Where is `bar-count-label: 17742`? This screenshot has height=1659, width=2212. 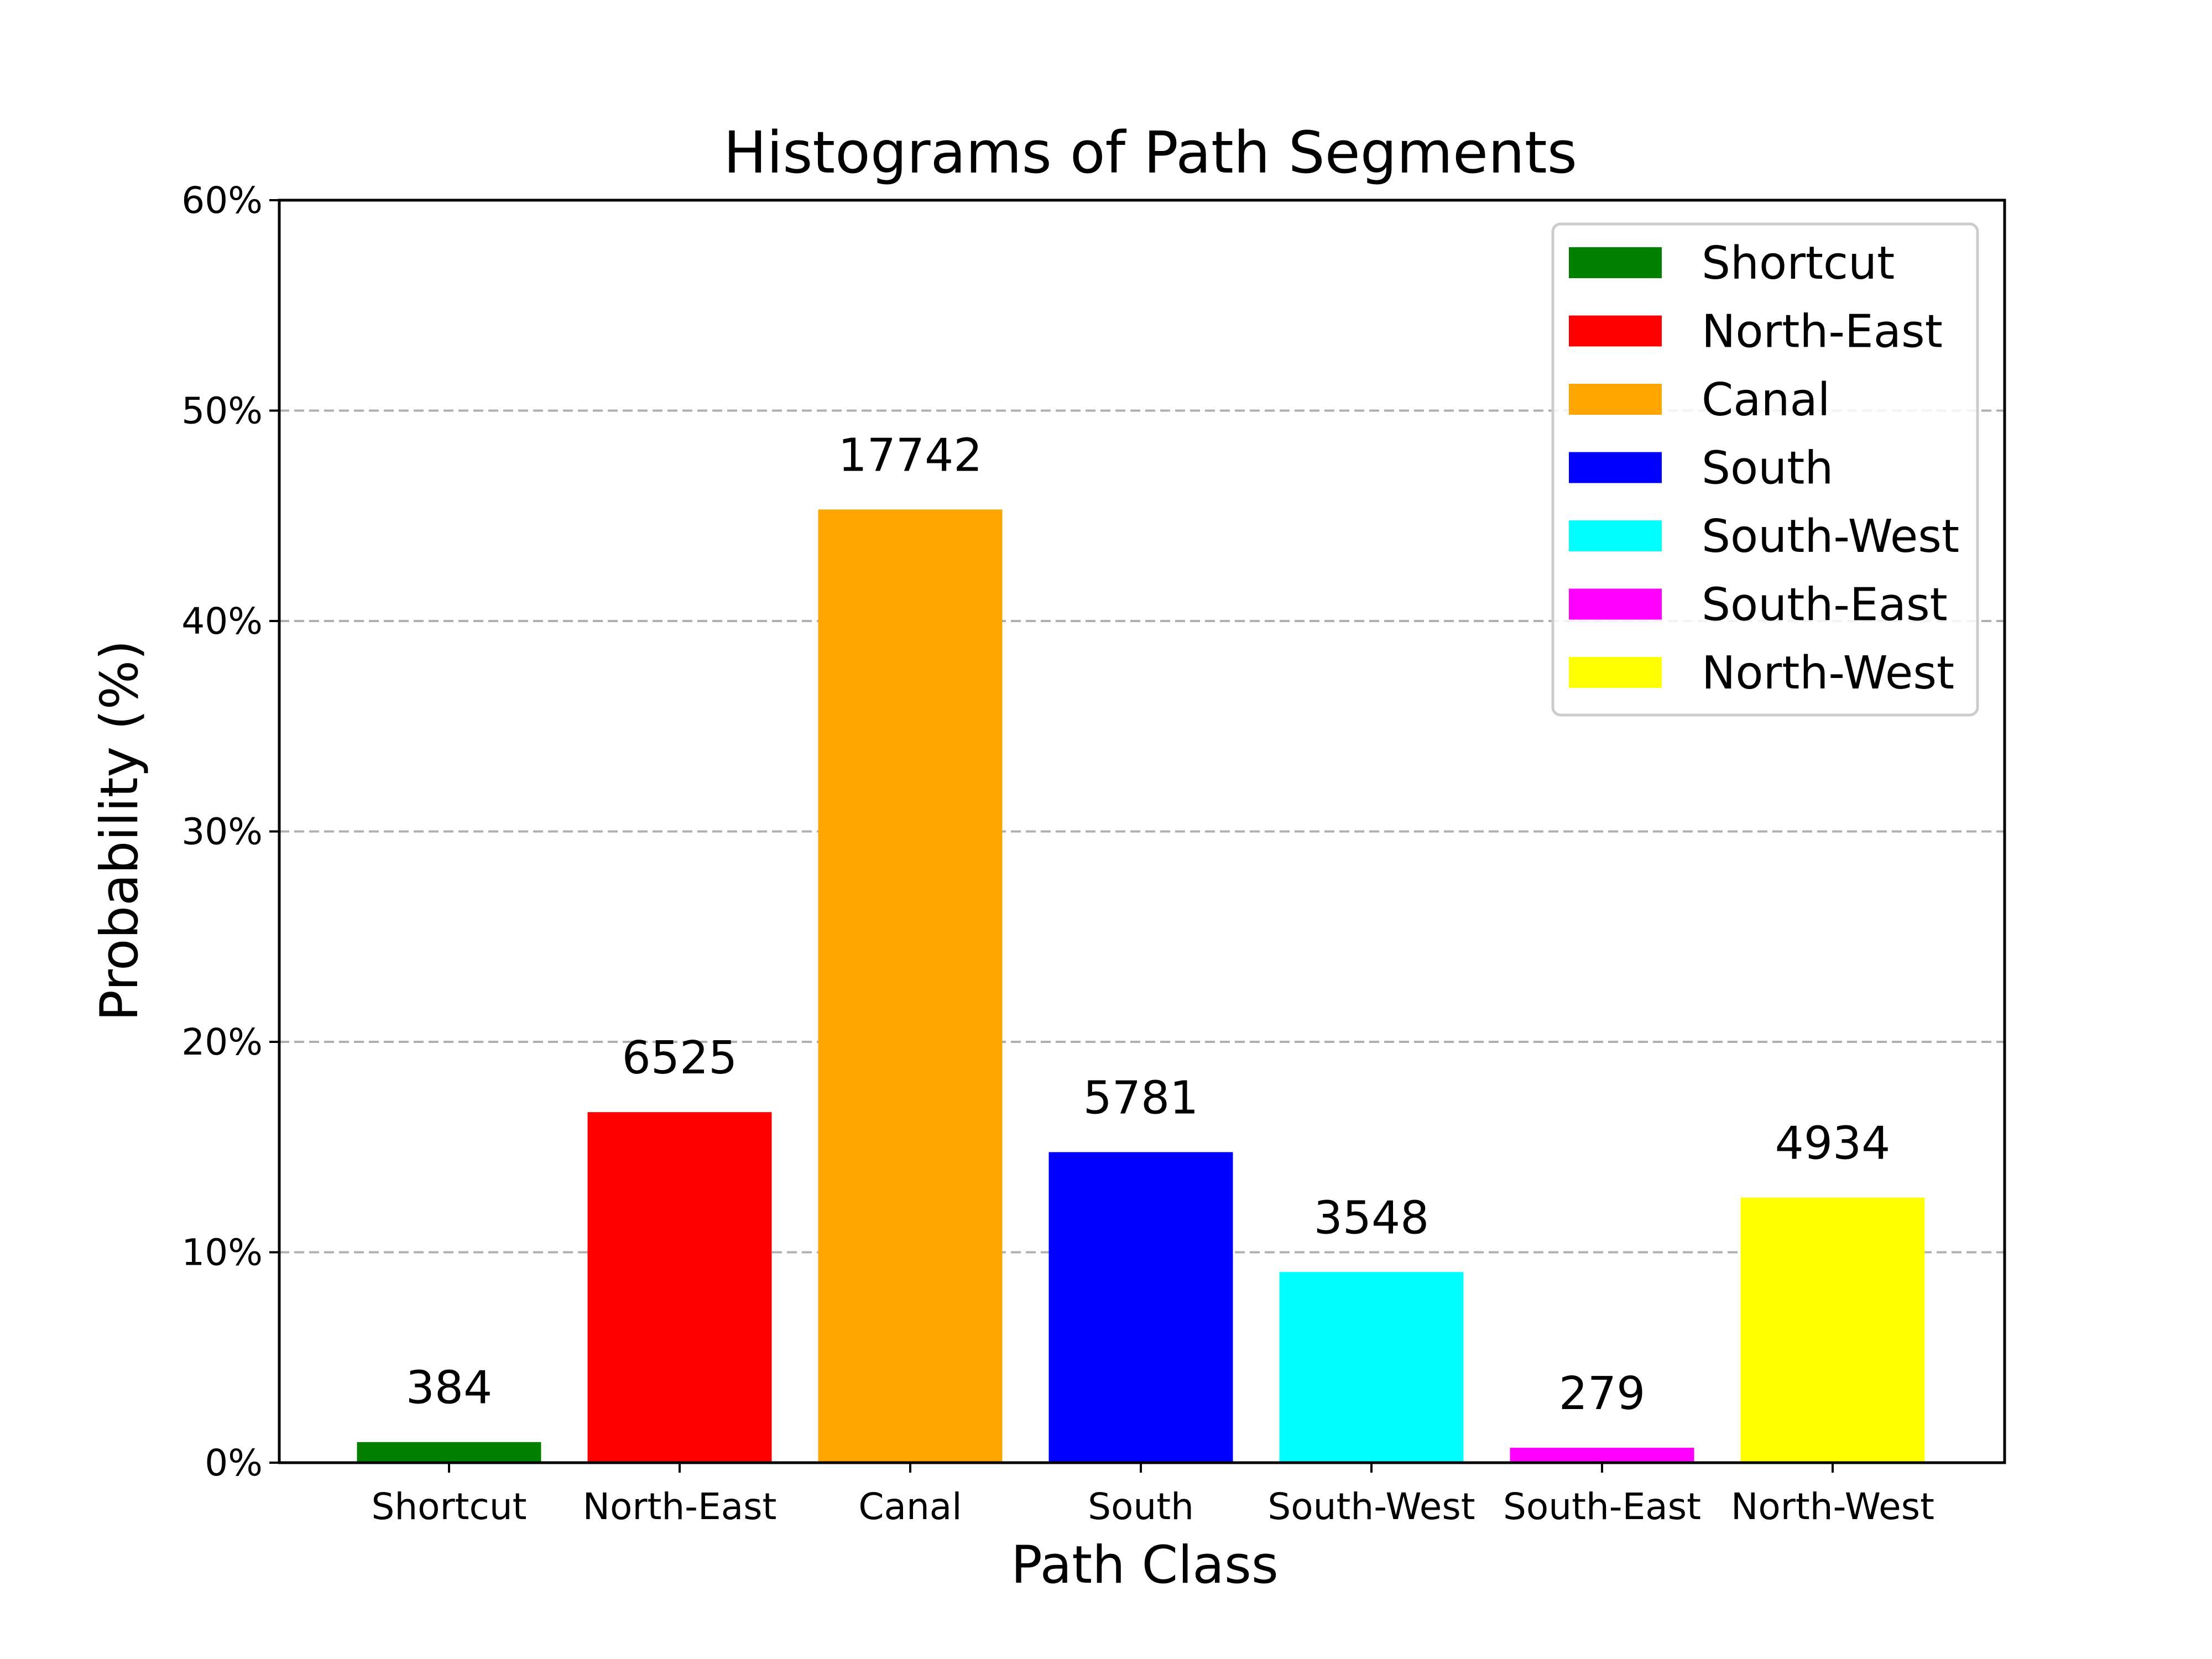 bar-count-label: 17742 is located at coordinates (911, 456).